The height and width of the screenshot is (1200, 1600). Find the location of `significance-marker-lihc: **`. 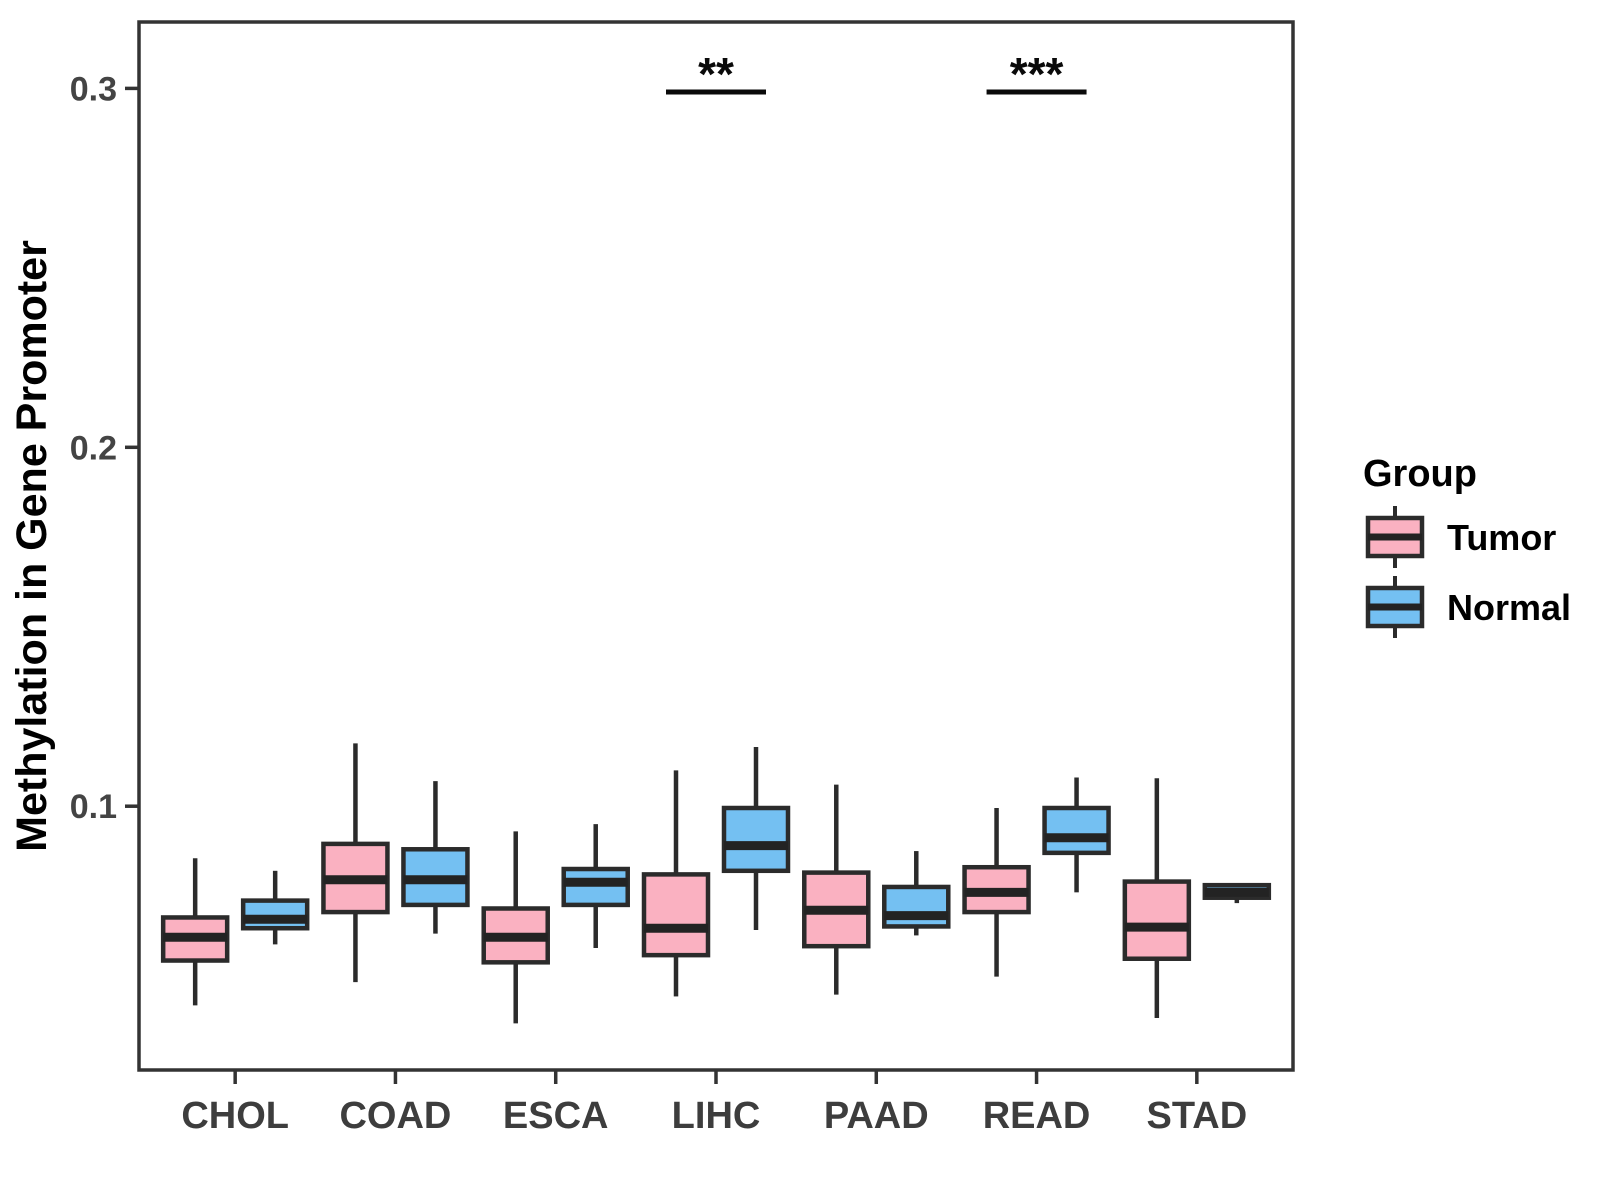

significance-marker-lihc: ** is located at coordinates (716, 74).